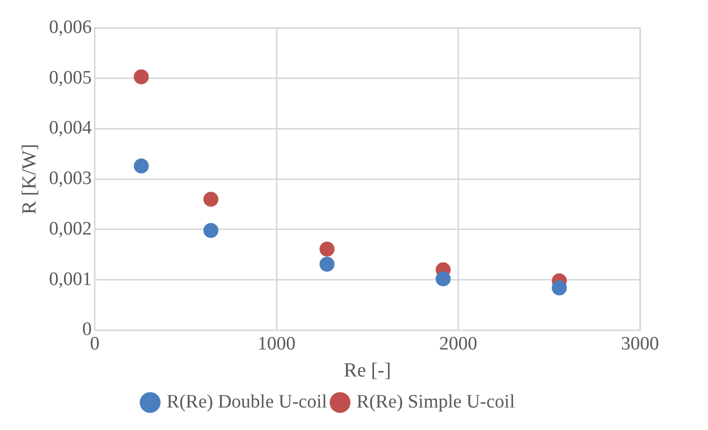 Image resolution: width=708 pixels, height=430 pixels. What do you see at coordinates (367, 370) in the screenshot?
I see `x-axis-title: Re [-]` at bounding box center [367, 370].